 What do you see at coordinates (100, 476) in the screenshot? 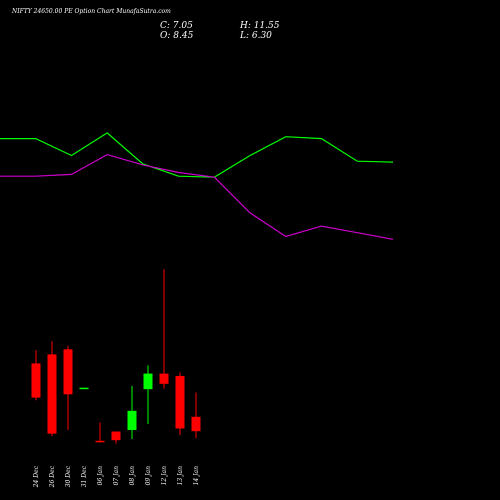
I see `x-tick-label: 06 Jan` at bounding box center [100, 476].